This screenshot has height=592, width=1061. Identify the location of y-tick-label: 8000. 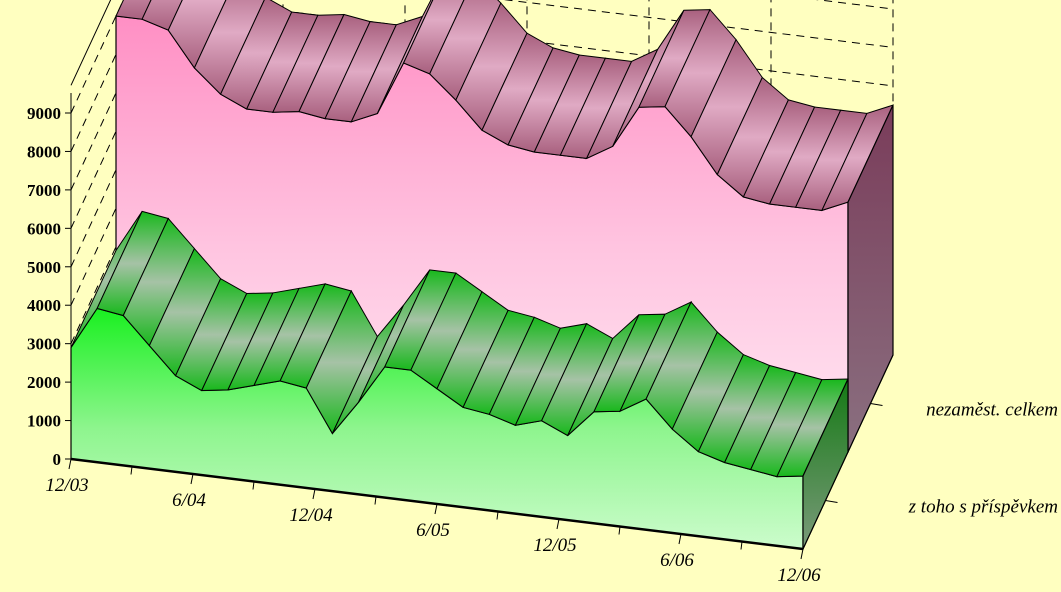
(44, 151).